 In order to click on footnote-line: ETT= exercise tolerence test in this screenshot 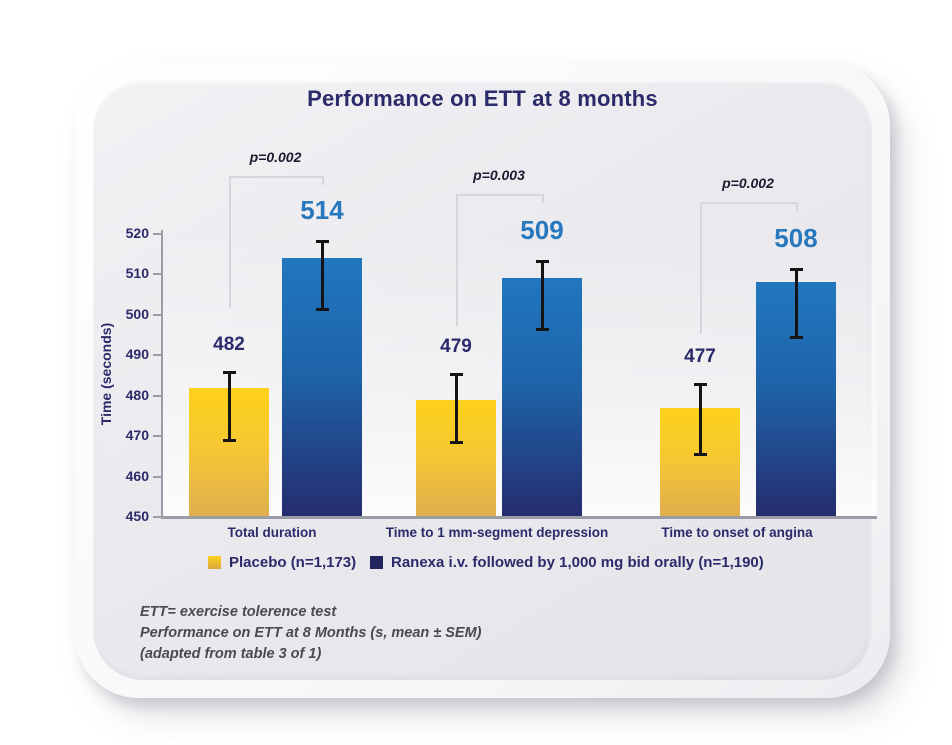, I will do `click(238, 612)`.